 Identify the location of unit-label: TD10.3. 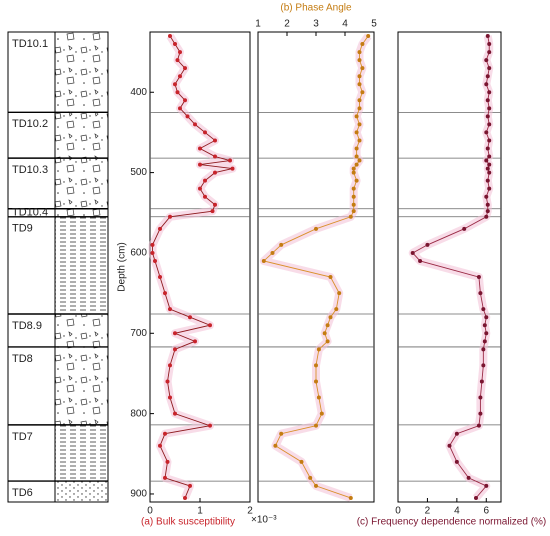
(30, 170).